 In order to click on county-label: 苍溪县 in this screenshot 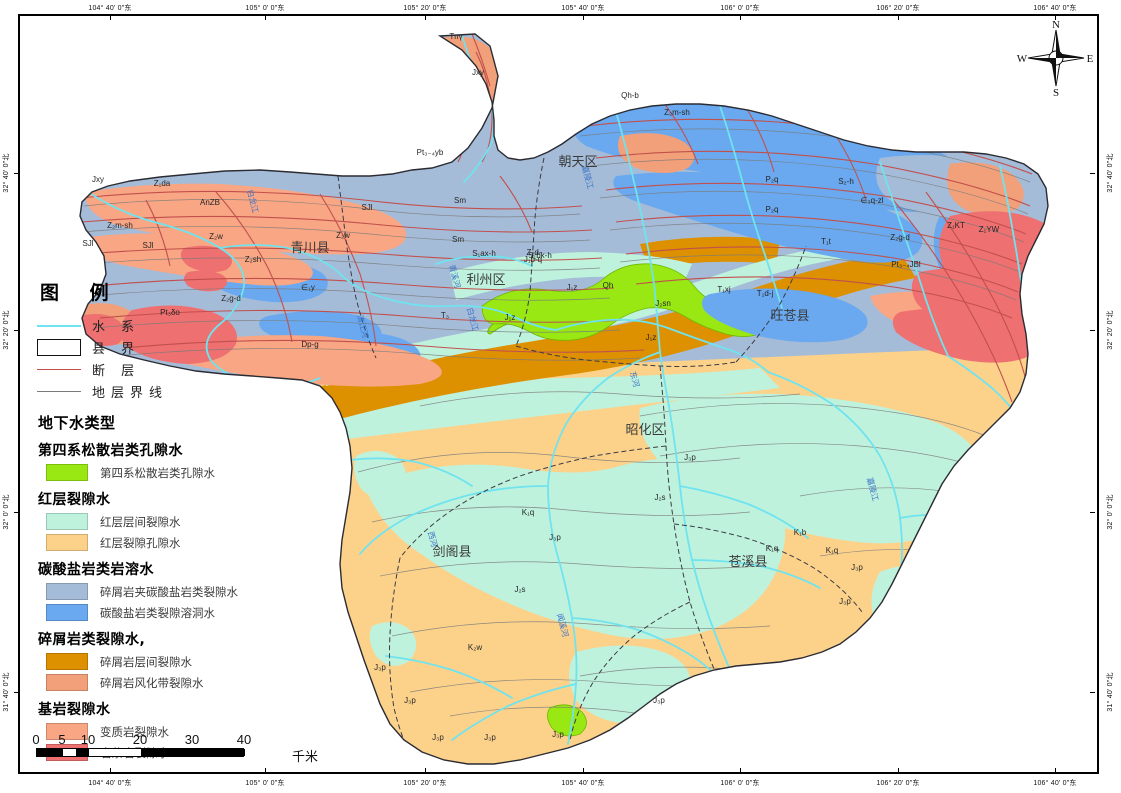, I will do `click(747, 561)`.